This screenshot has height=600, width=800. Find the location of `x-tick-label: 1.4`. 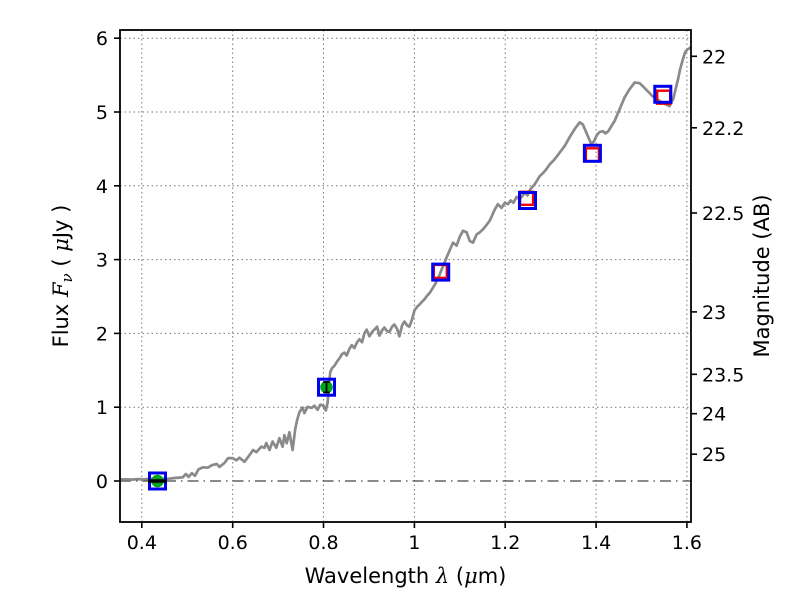

x-tick-label: 1.4 is located at coordinates (596, 543).